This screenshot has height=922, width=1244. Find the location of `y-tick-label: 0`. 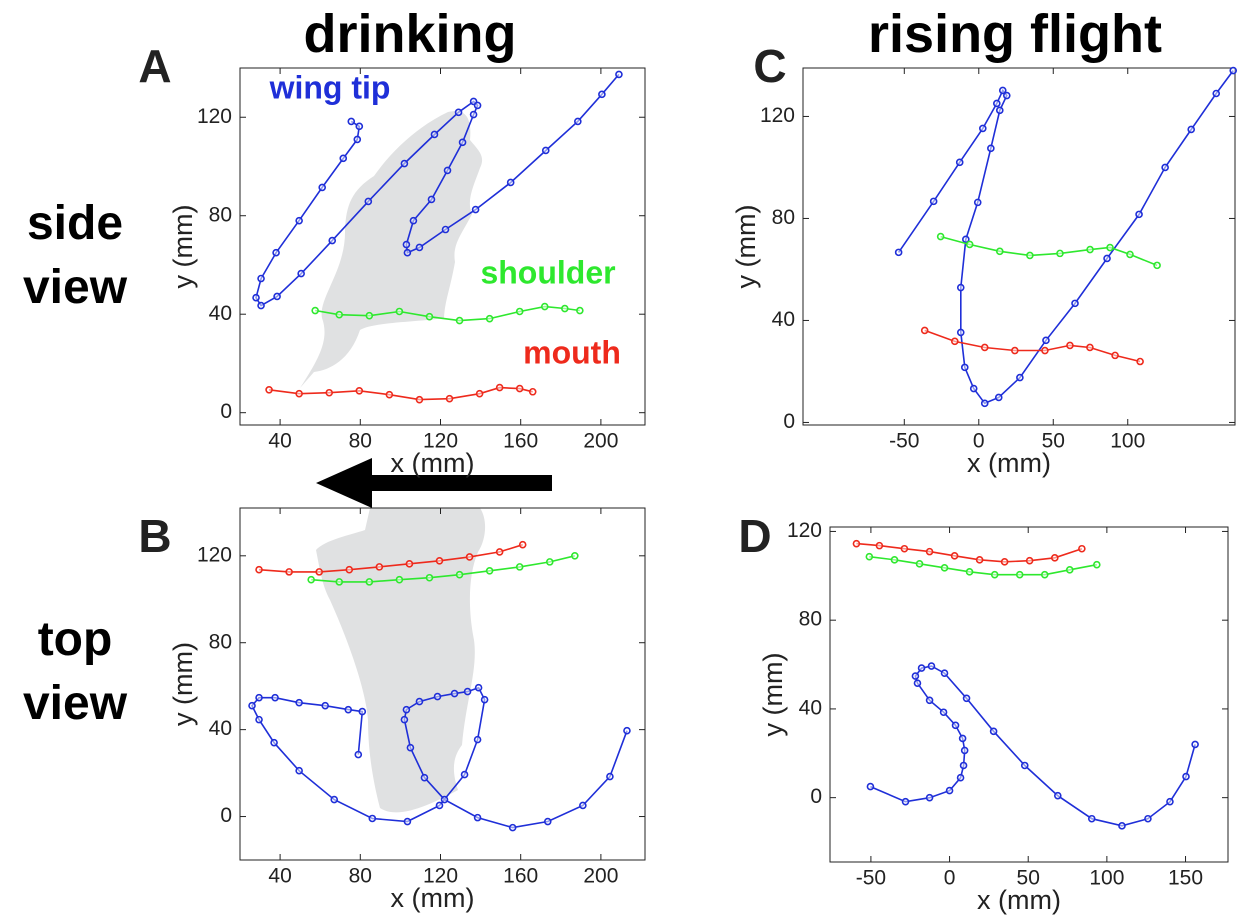

y-tick-label: 0 is located at coordinates (226, 411).